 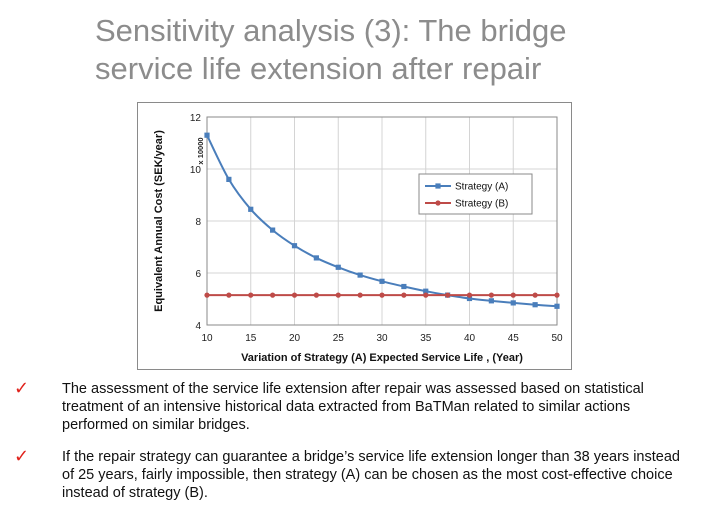 I want to click on x-tick-label: 20, so click(x=295, y=338).